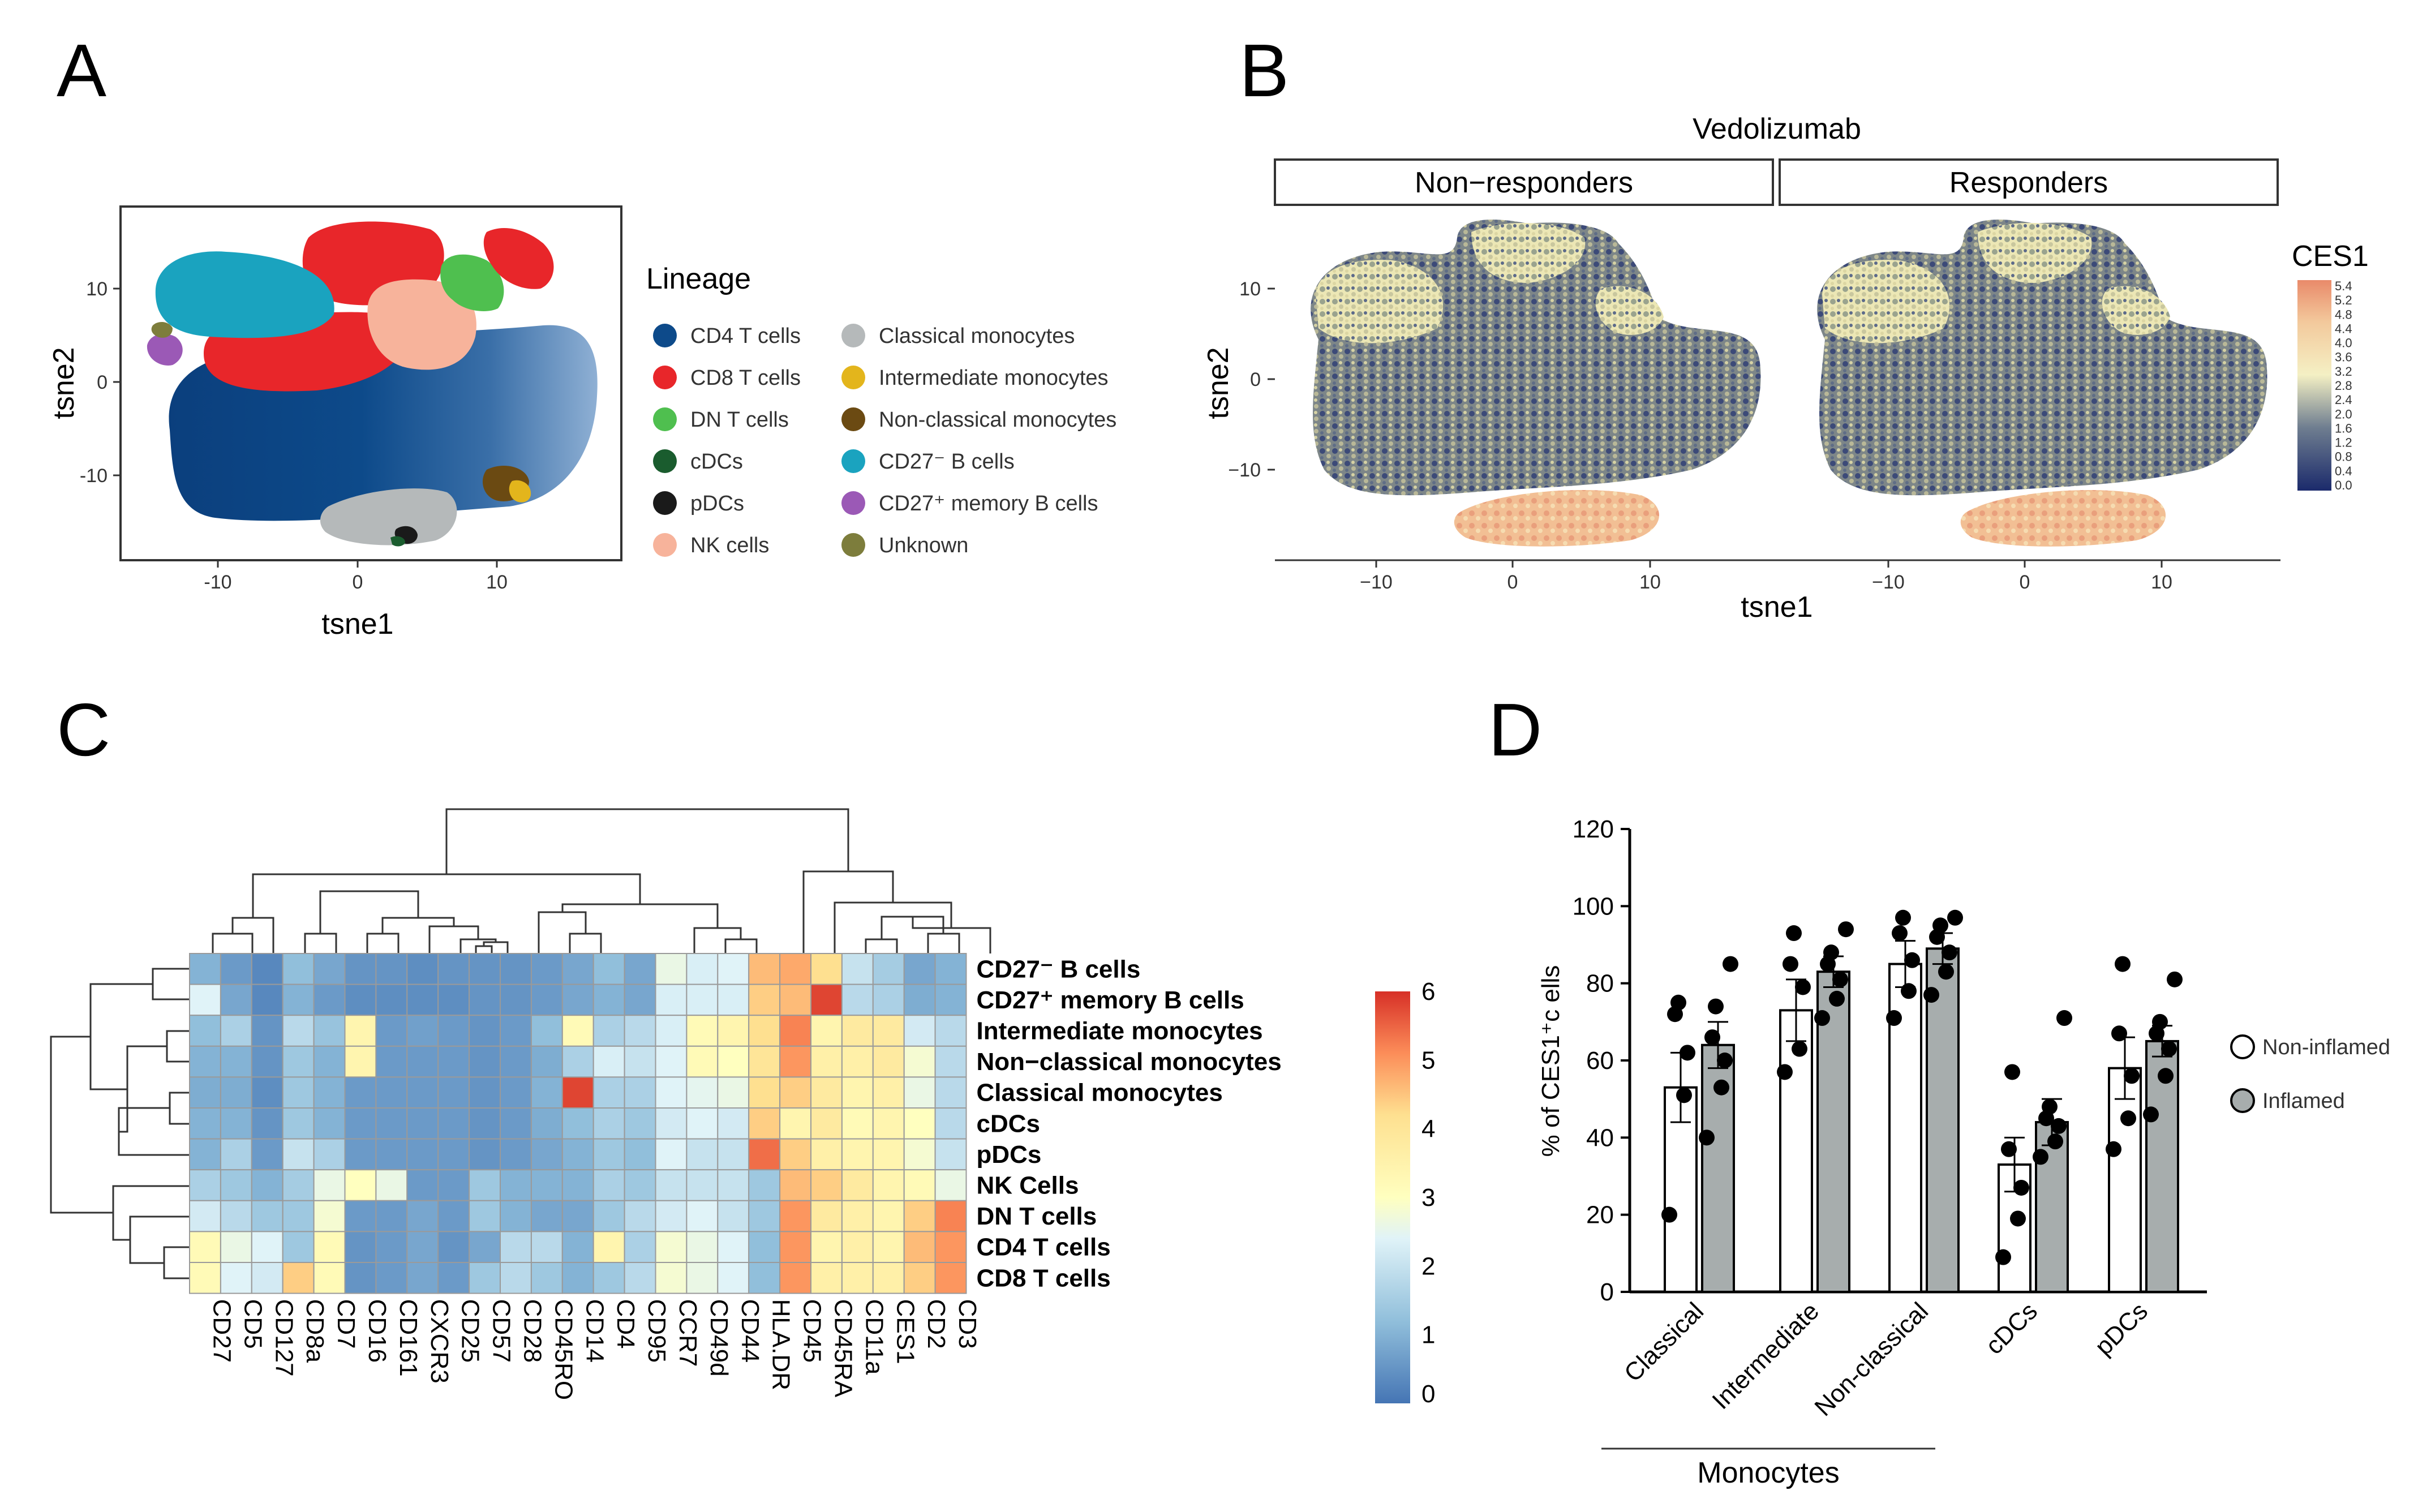 The image size is (2431, 1512). Describe the element at coordinates (358, 582) in the screenshot. I see `panel-a-xtick: 0` at that location.